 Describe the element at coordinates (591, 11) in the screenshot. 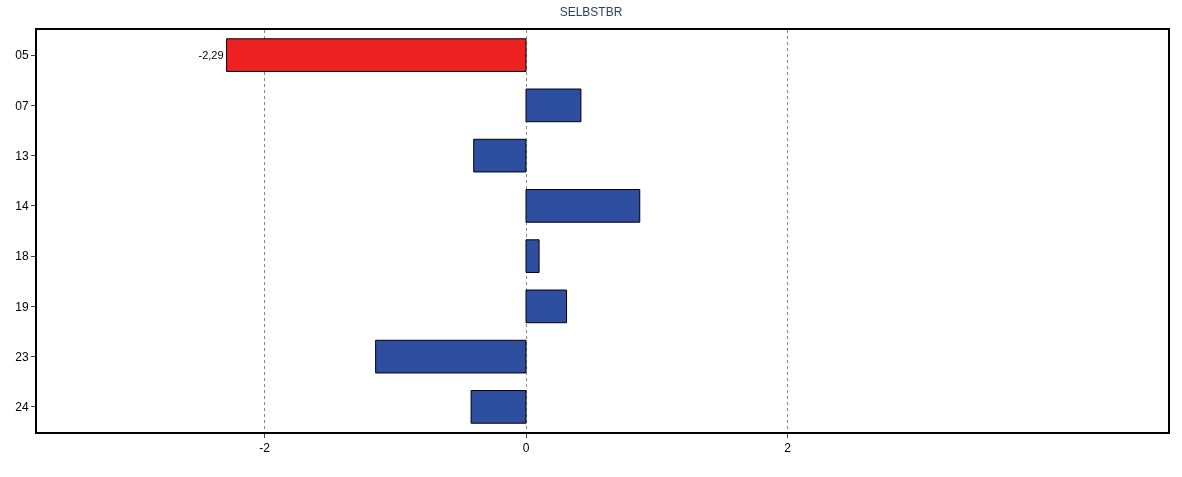

I see `chart-title: SELBSTBR` at that location.